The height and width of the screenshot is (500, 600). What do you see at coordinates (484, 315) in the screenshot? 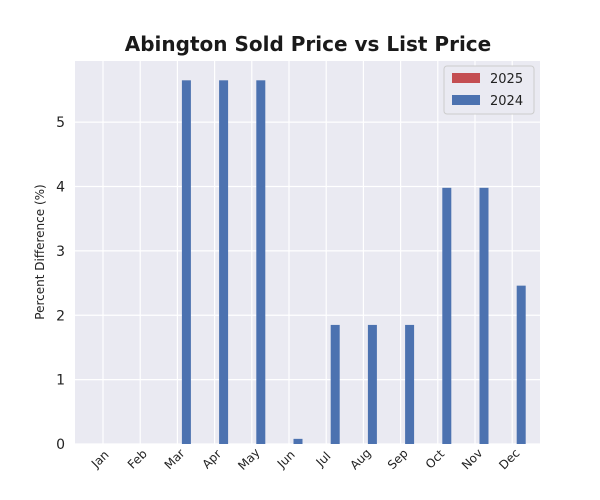
I see `bar-2024-nov` at bounding box center [484, 315].